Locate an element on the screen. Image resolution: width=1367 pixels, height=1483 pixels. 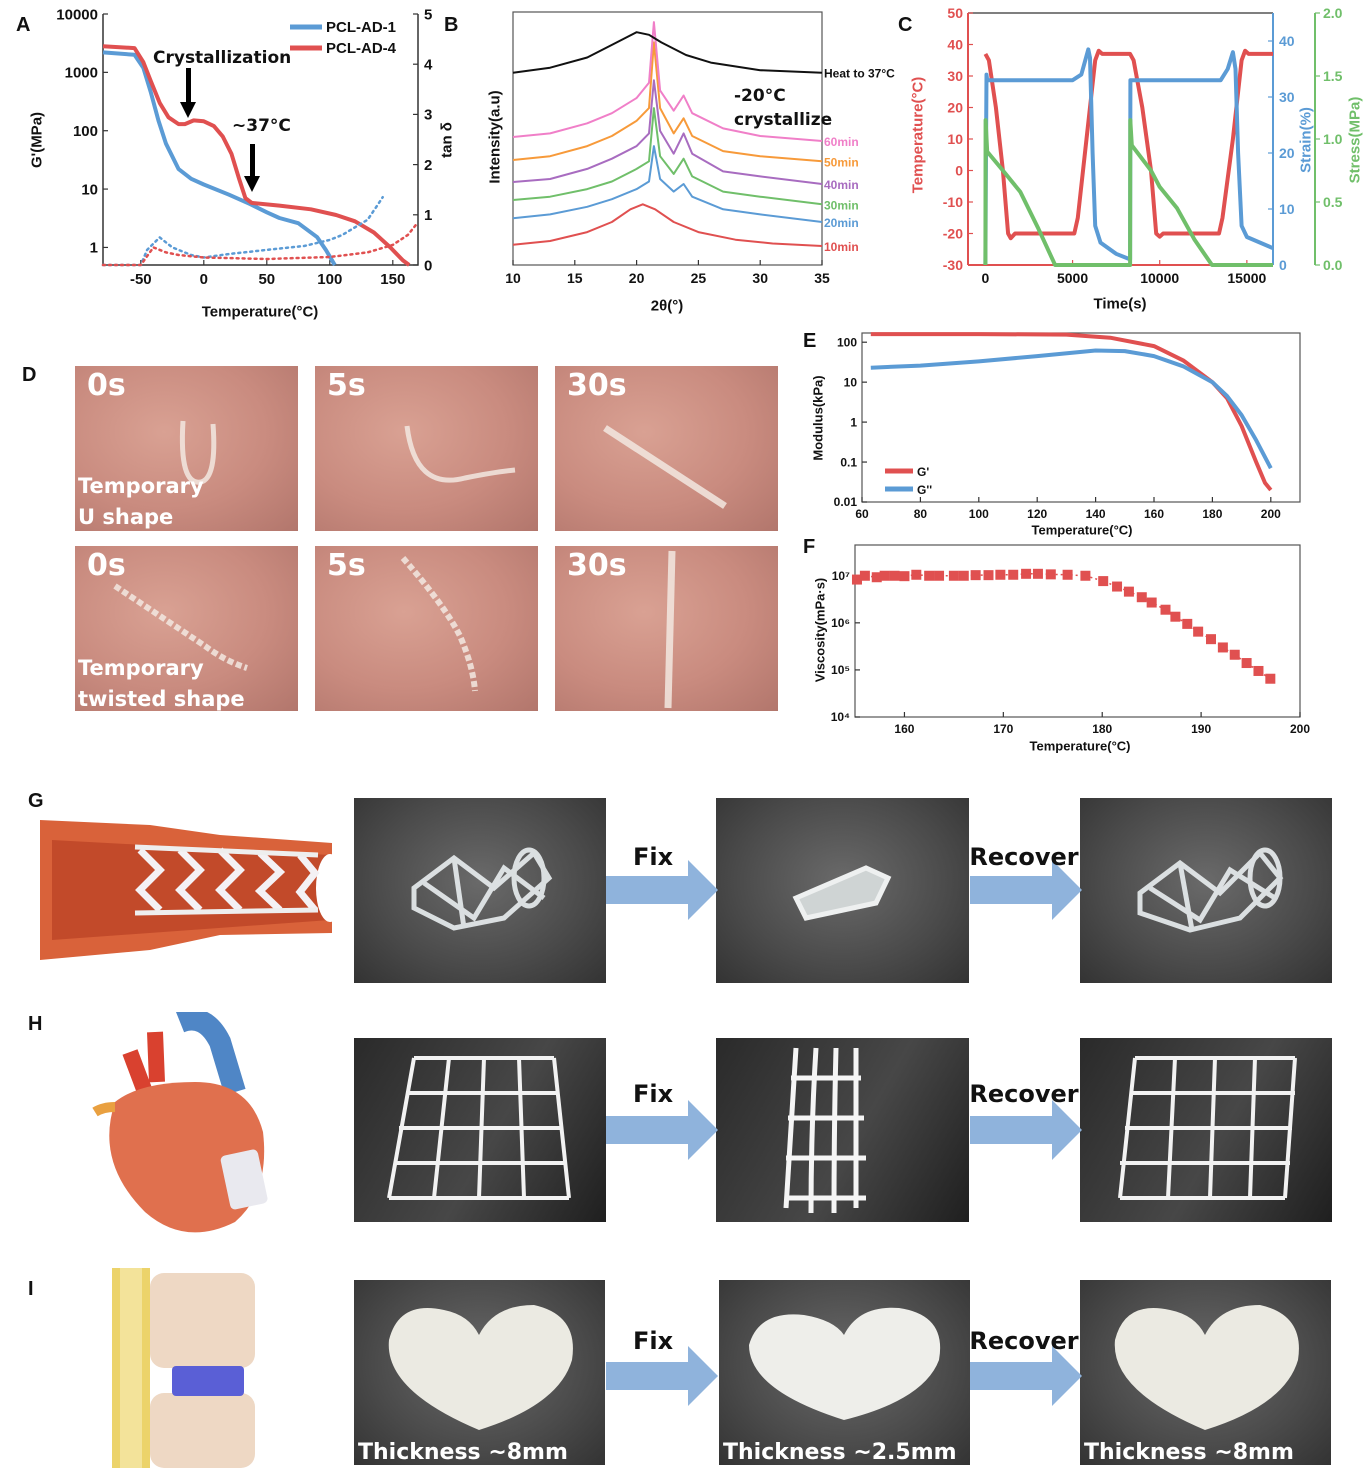
y2-tick-label: 30 is located at coordinates (1287, 97).